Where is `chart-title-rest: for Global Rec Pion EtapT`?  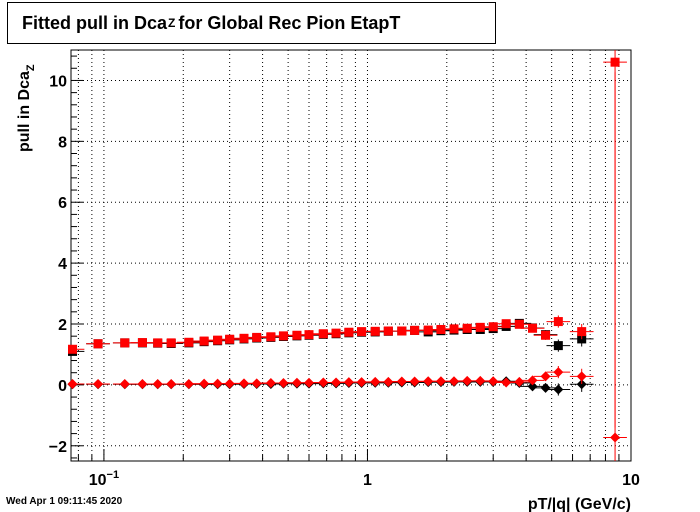
chart-title-rest: for Global Rec Pion EtapT is located at coordinates (289, 22).